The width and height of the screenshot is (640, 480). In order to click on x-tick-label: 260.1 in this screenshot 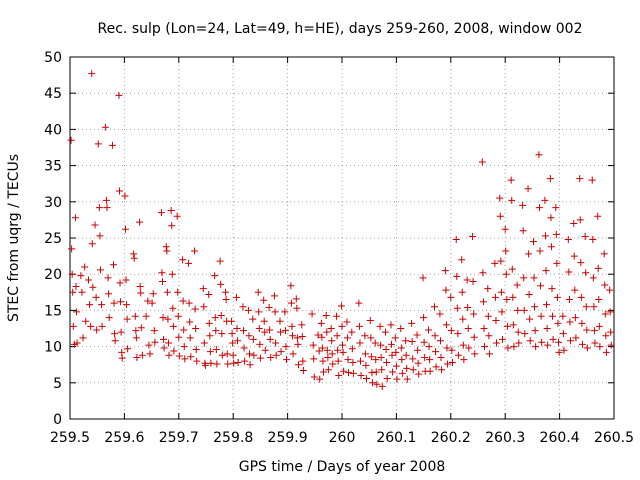, I will do `click(396, 438)`.